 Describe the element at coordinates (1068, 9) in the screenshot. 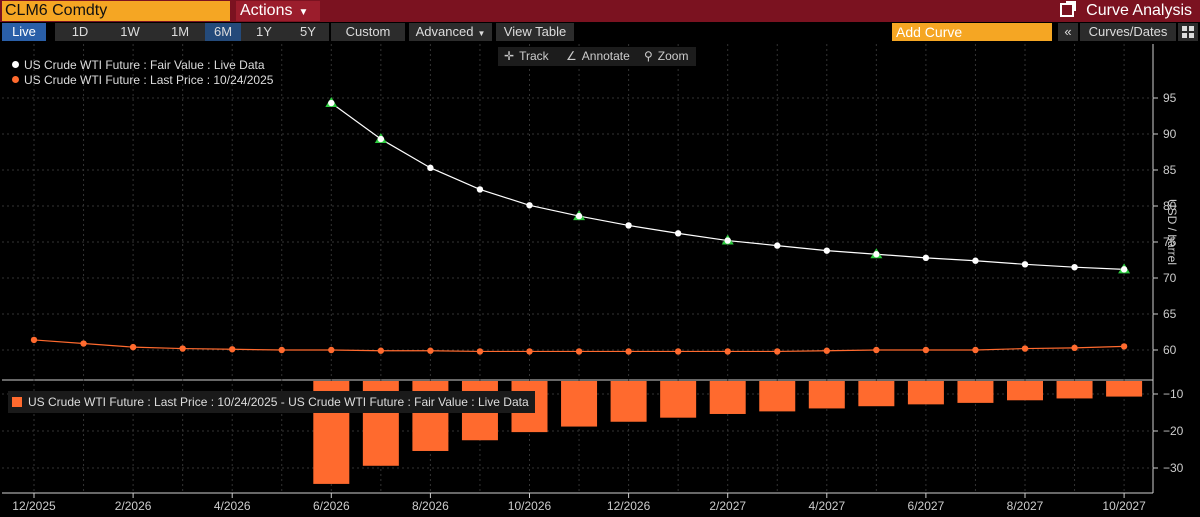

I see `external-link-icon` at that location.